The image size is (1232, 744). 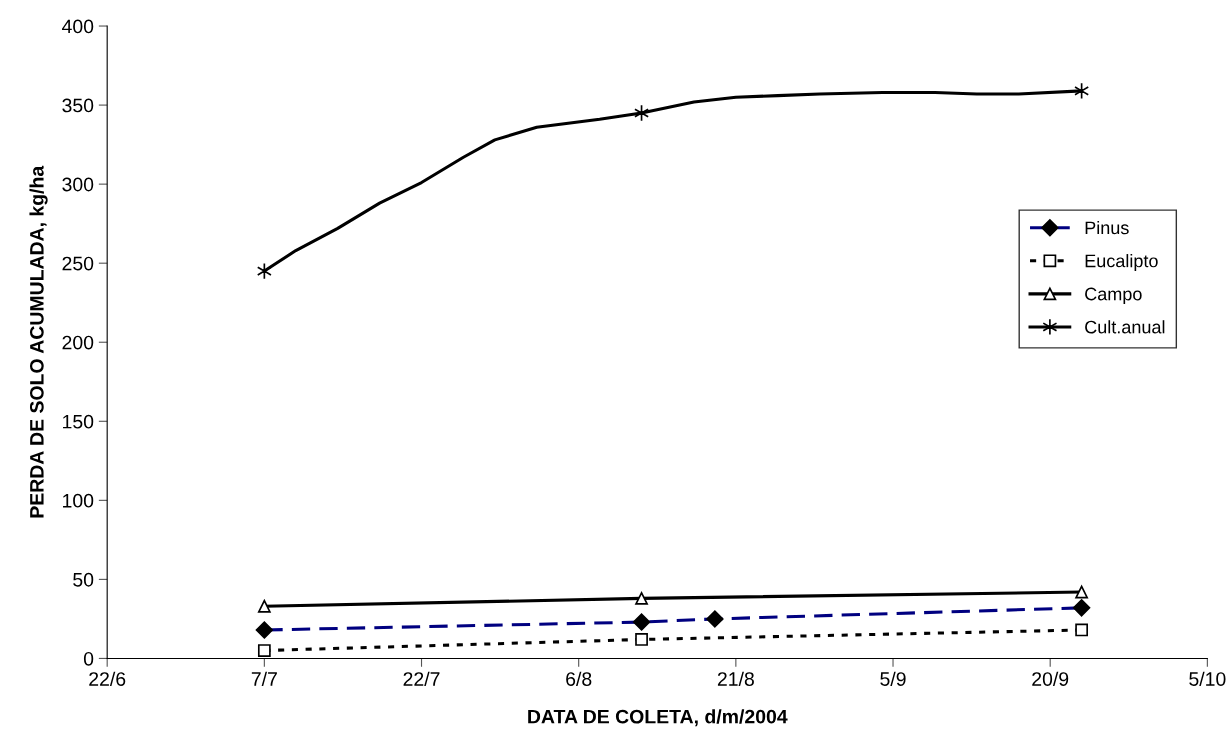 What do you see at coordinates (1113, 295) in the screenshot?
I see `legend-label: Campo` at bounding box center [1113, 295].